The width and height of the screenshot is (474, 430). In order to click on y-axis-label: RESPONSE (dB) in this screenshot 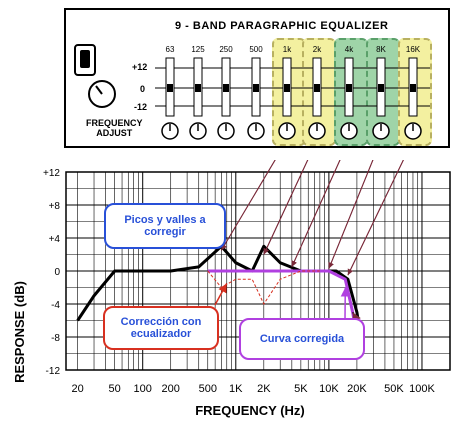, I will do `click(19, 332)`.